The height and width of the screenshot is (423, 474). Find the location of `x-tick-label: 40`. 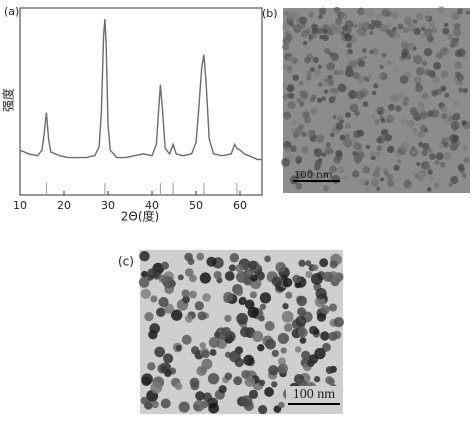

x-tick-label: 40 is located at coordinates (152, 205).